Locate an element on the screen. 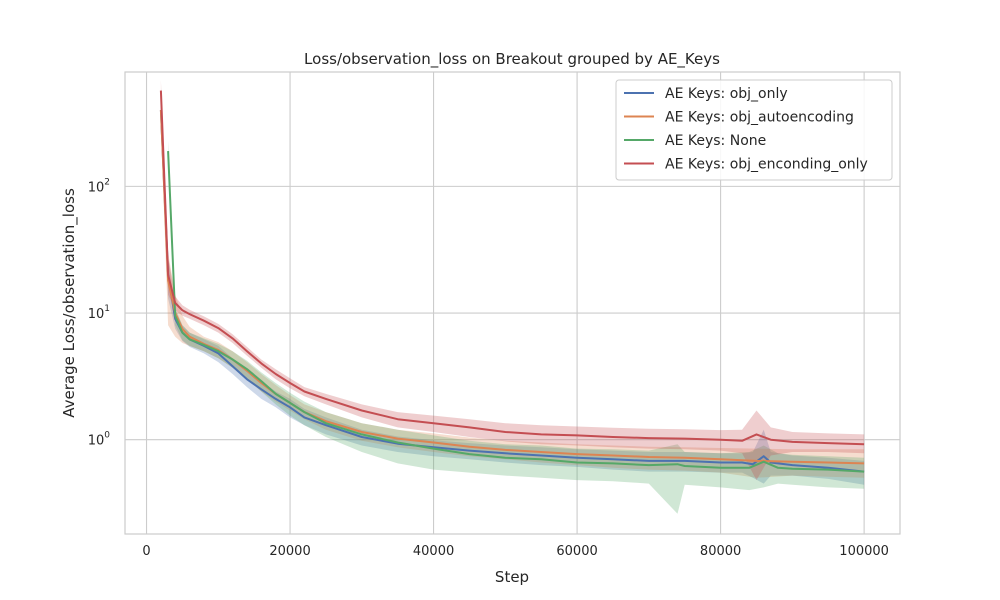 This screenshot has height=600, width=1000. x-tick-label: 0 is located at coordinates (146, 551).